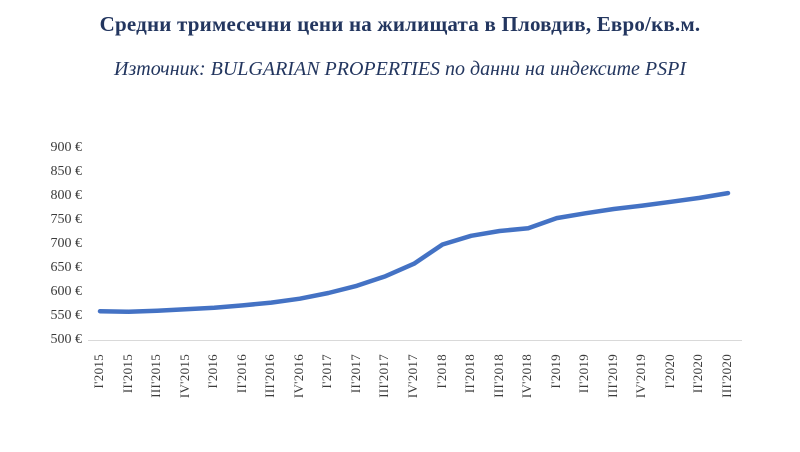  Describe the element at coordinates (327, 371) in the screenshot. I see `x-axis-tick-label: I'2017` at that location.